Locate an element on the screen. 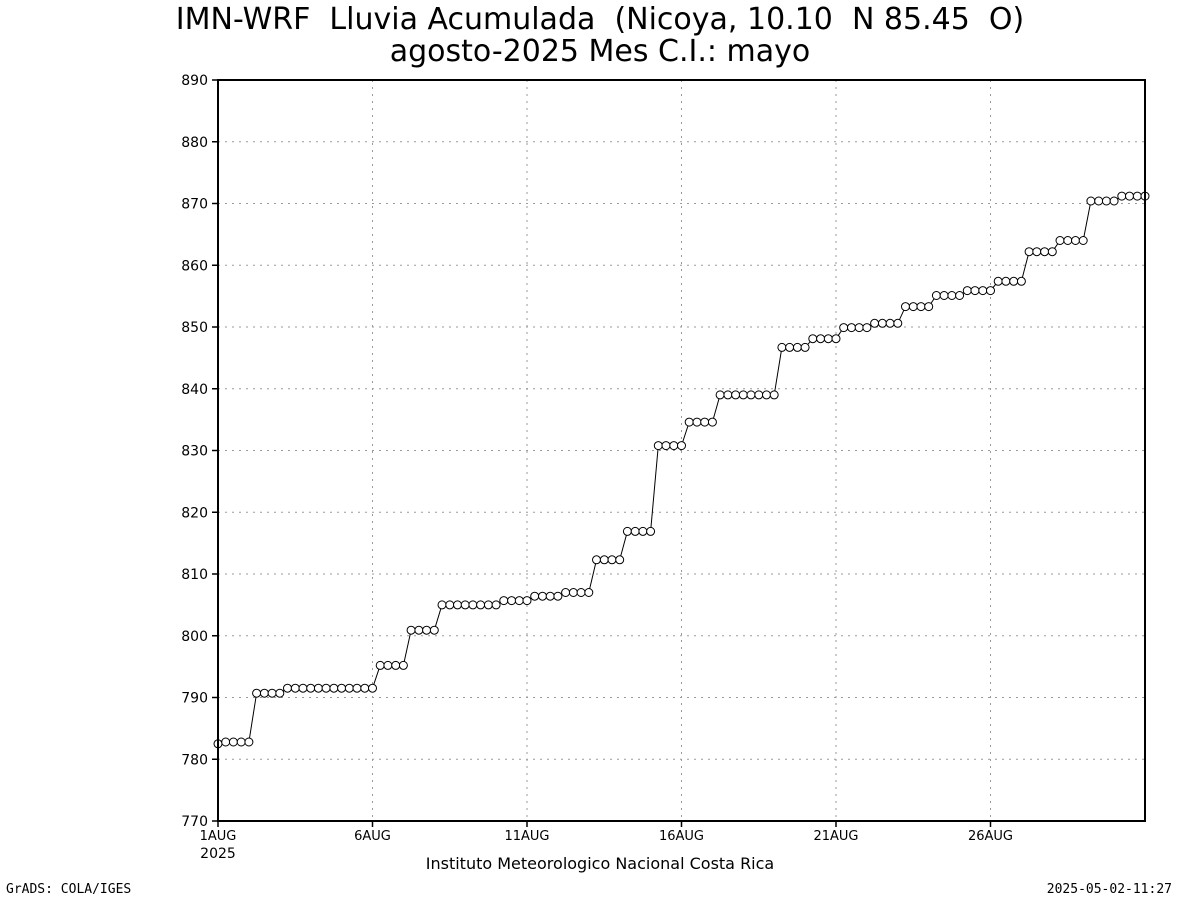 Image resolution: width=1200 pixels, height=900 pixels. y-tick-label: 800 is located at coordinates (194, 637).